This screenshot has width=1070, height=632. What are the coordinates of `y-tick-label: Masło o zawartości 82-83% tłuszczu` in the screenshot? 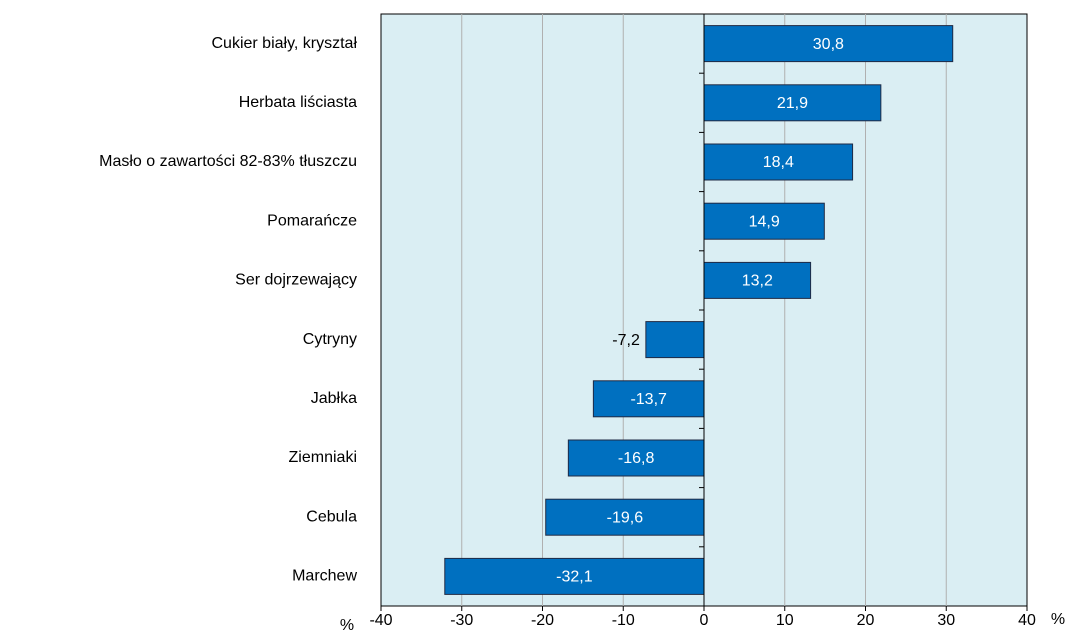 It's located at (228, 161).